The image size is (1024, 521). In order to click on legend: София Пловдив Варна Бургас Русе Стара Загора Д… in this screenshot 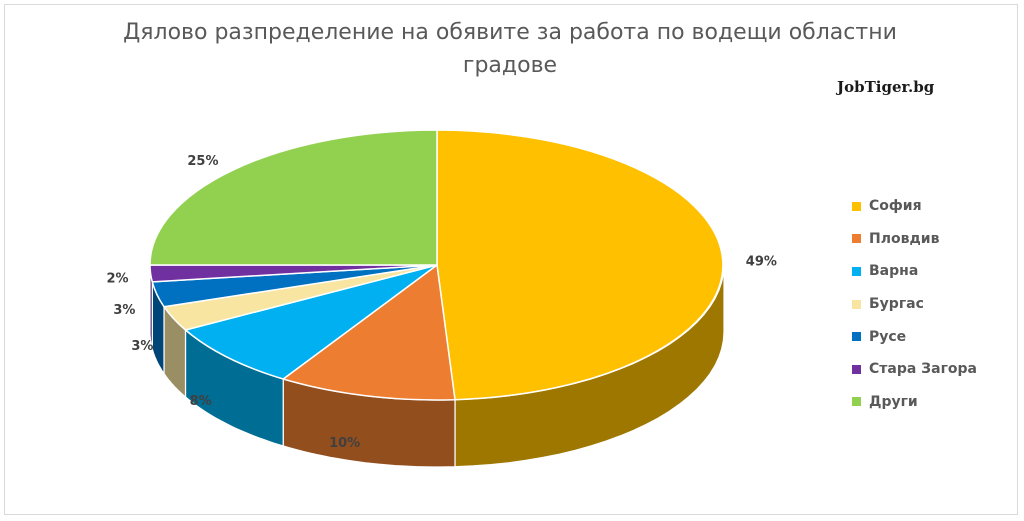, I will do `click(914, 304)`.